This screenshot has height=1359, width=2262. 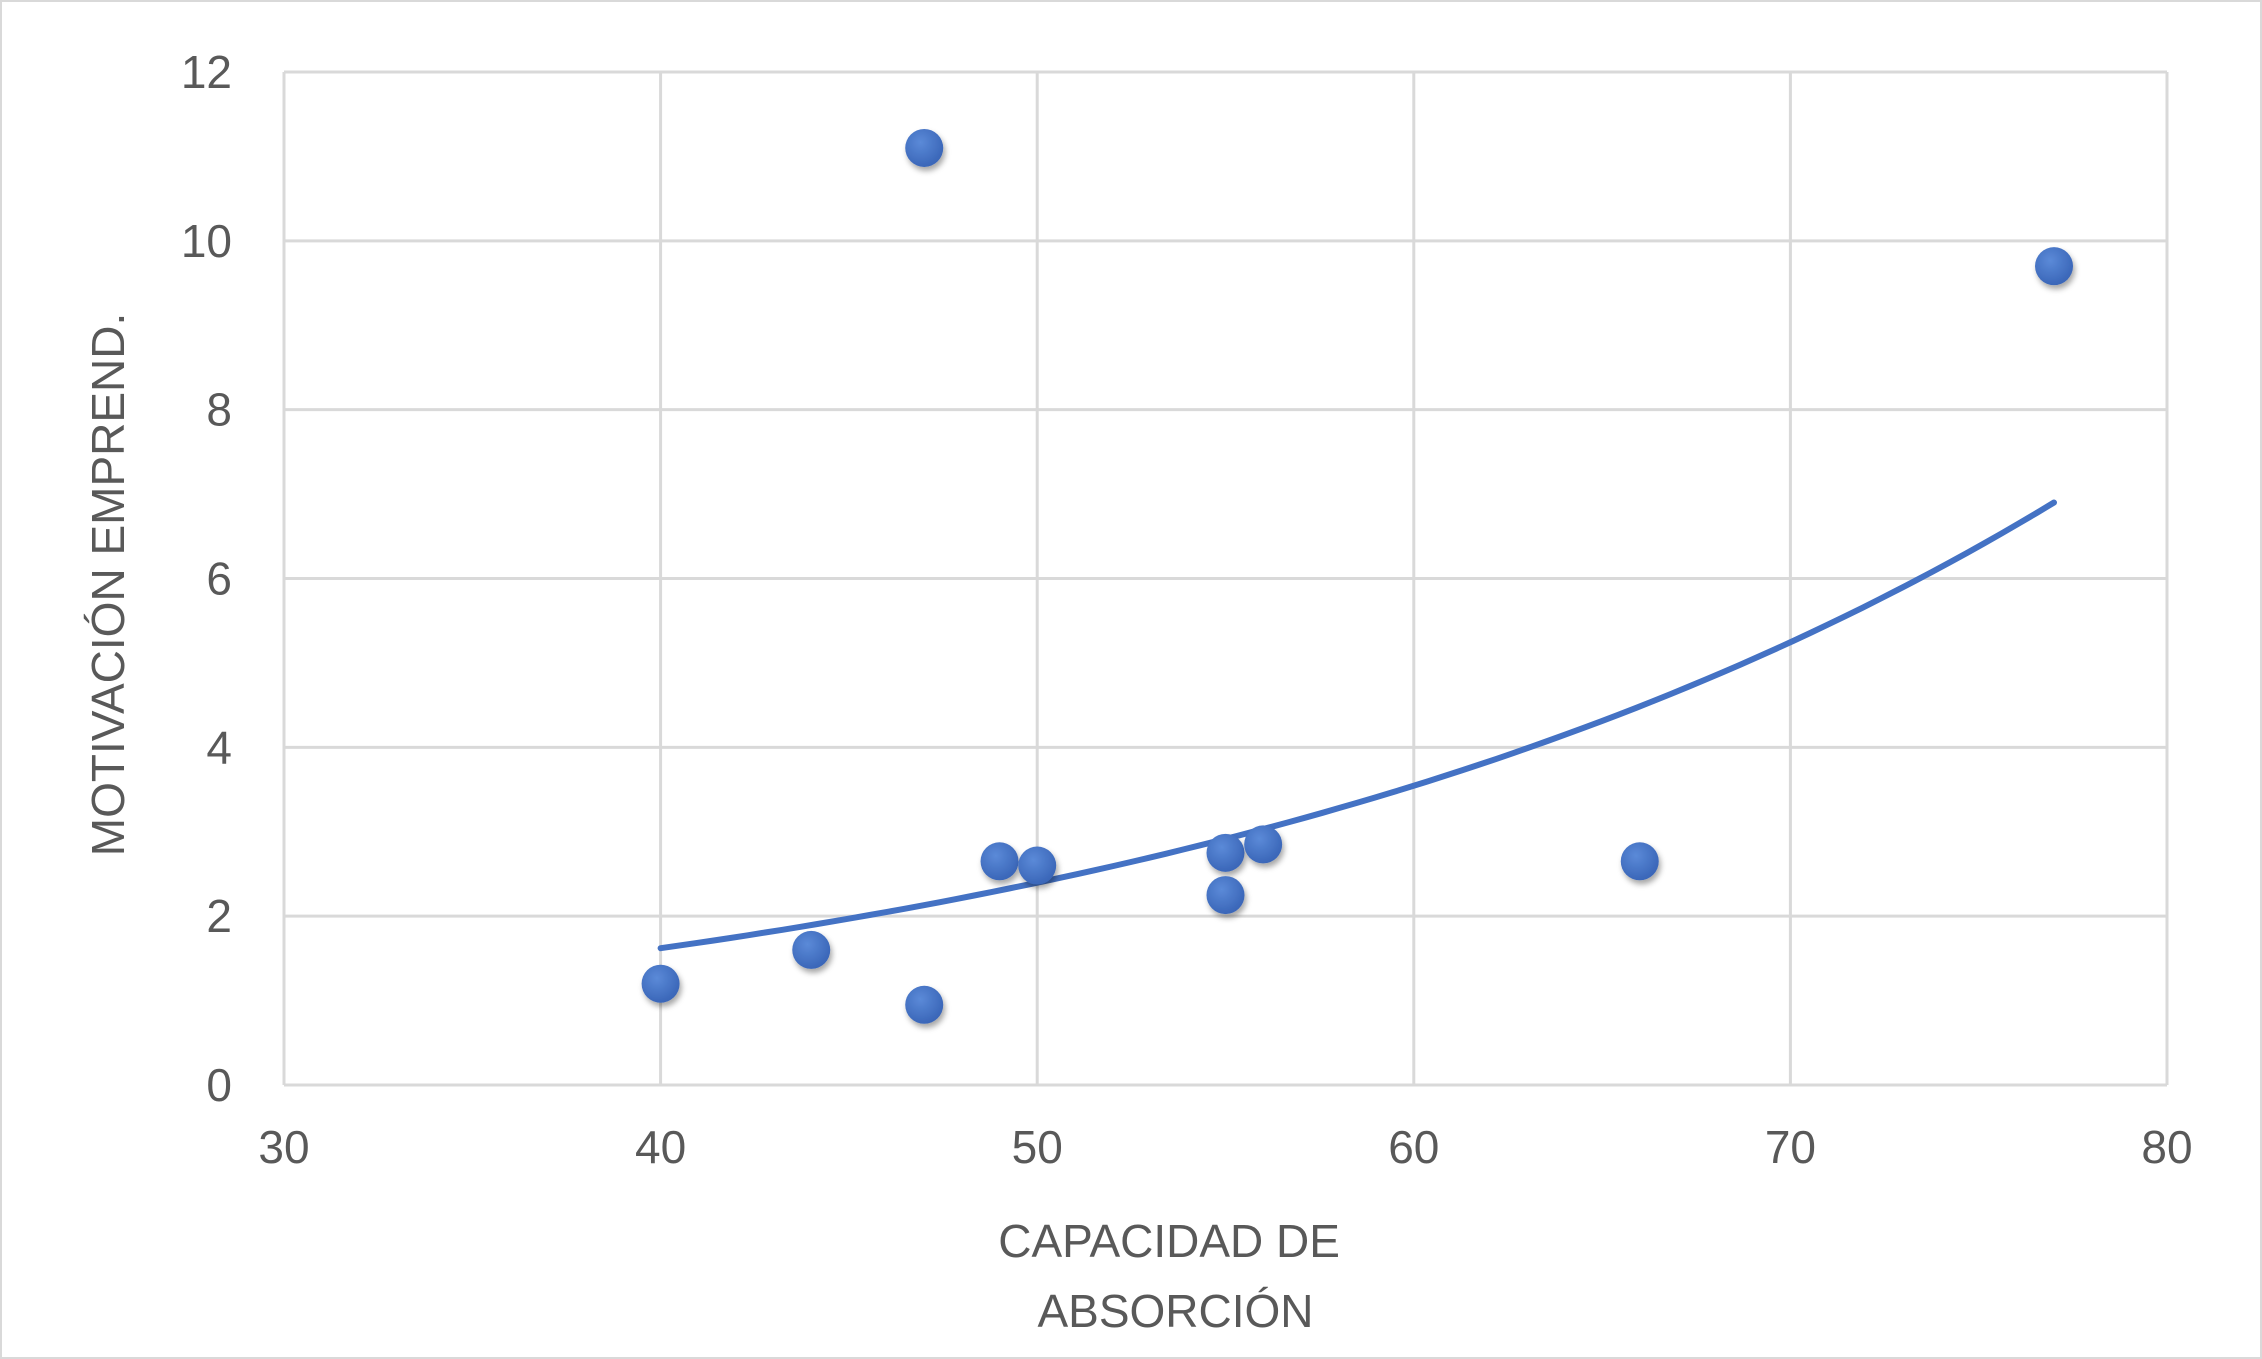 I want to click on y-tick-label: 6, so click(x=219, y=579).